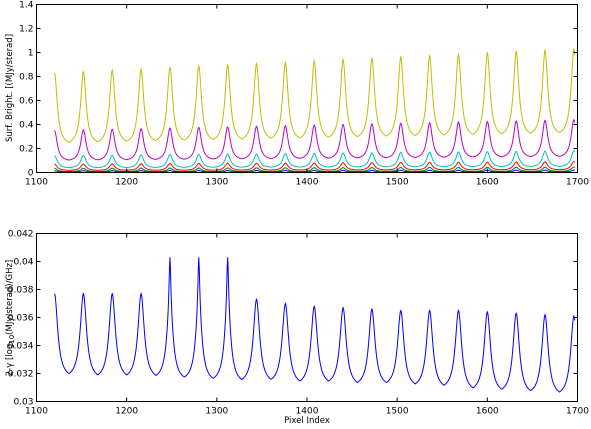 This screenshot has width=591, height=429. I want to click on bottom-x-tick-label: 1600, so click(487, 412).